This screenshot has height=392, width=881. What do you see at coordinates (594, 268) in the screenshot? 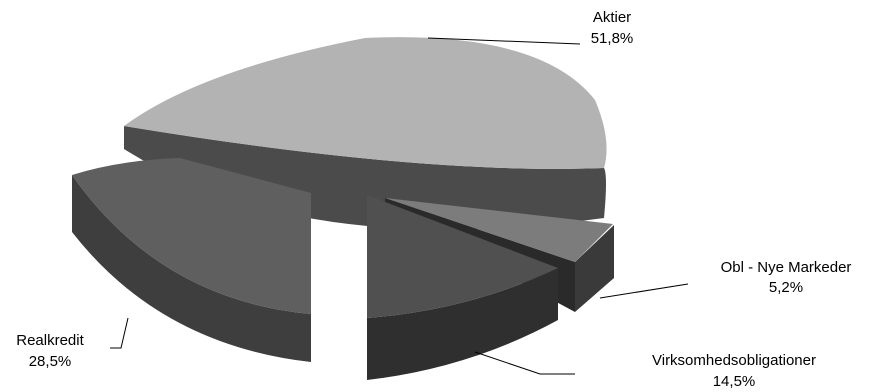
I see `slice-obl-side` at bounding box center [594, 268].